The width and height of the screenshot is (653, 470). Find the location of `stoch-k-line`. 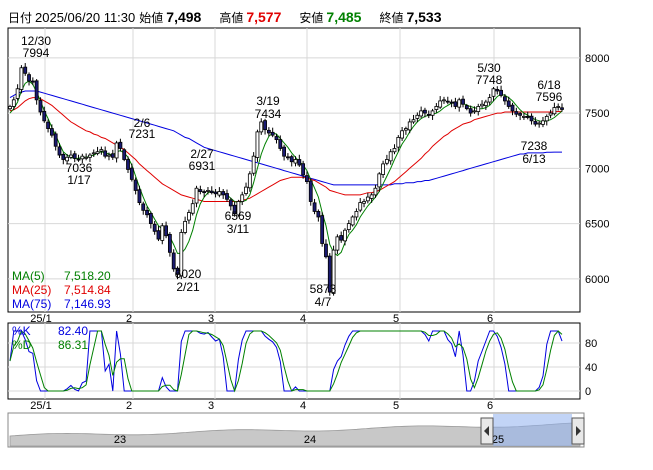

stoch-k-line is located at coordinates (286, 361).